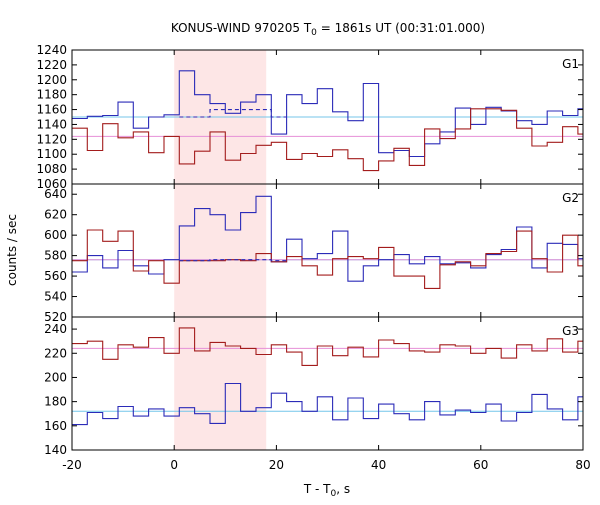 Image resolution: width=600 pixels, height=505 pixels. Describe the element at coordinates (55, 450) in the screenshot. I see `g3-y-tick-label: 140` at that location.